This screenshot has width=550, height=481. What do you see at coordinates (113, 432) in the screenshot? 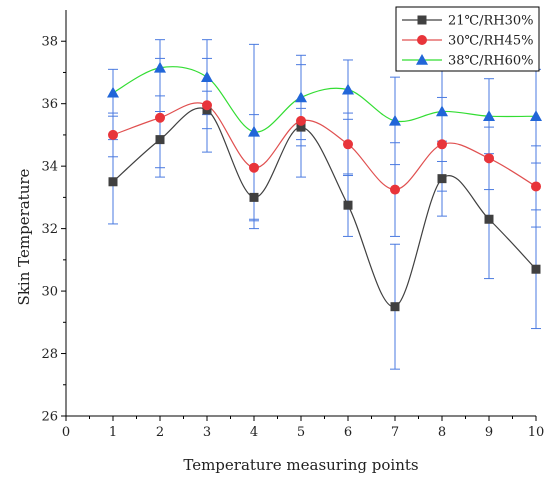
I see `x-tick-label: 1` at bounding box center [113, 432].